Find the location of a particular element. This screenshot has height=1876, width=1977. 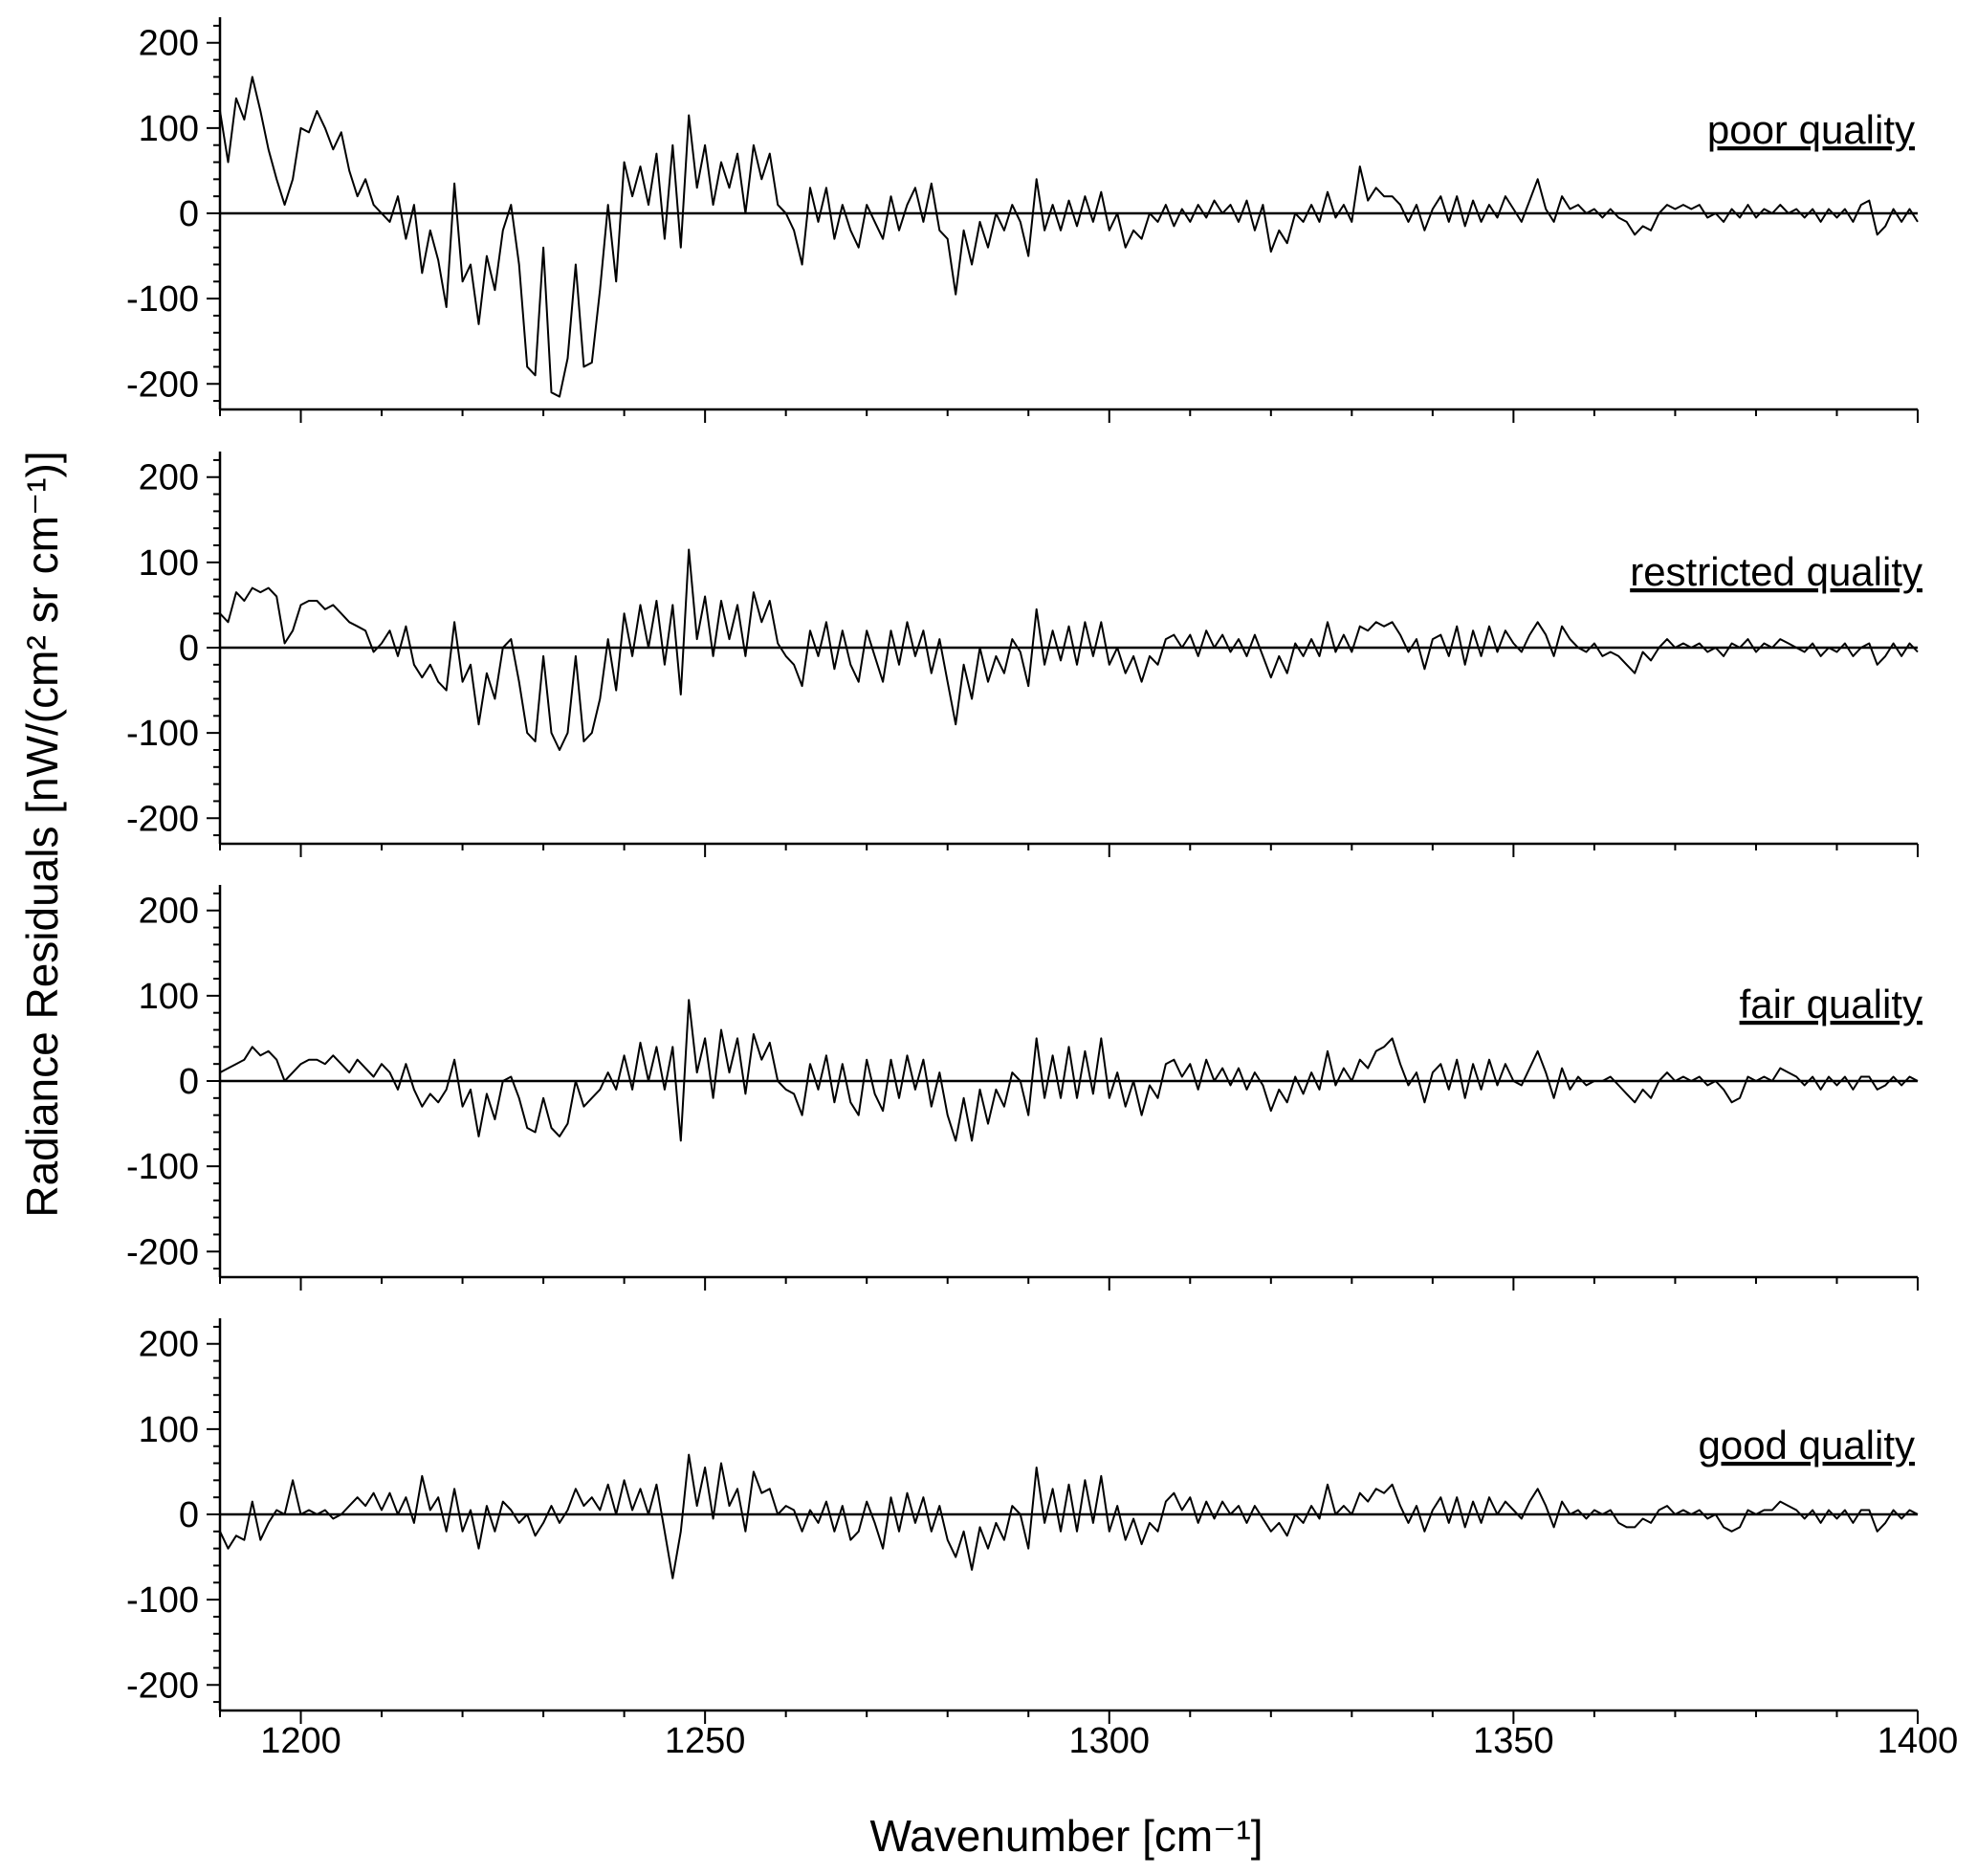

x-tick-label: 1200 is located at coordinates (300, 1741).